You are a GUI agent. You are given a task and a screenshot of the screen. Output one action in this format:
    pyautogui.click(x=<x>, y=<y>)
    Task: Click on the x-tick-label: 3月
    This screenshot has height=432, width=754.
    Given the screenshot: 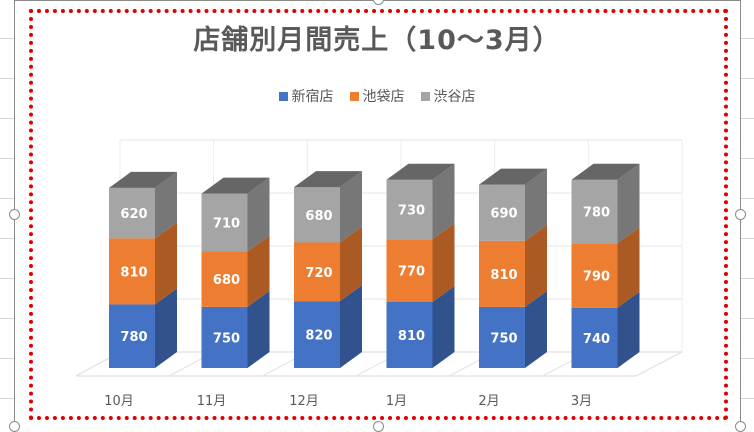 What is the action you would take?
    pyautogui.click(x=581, y=401)
    